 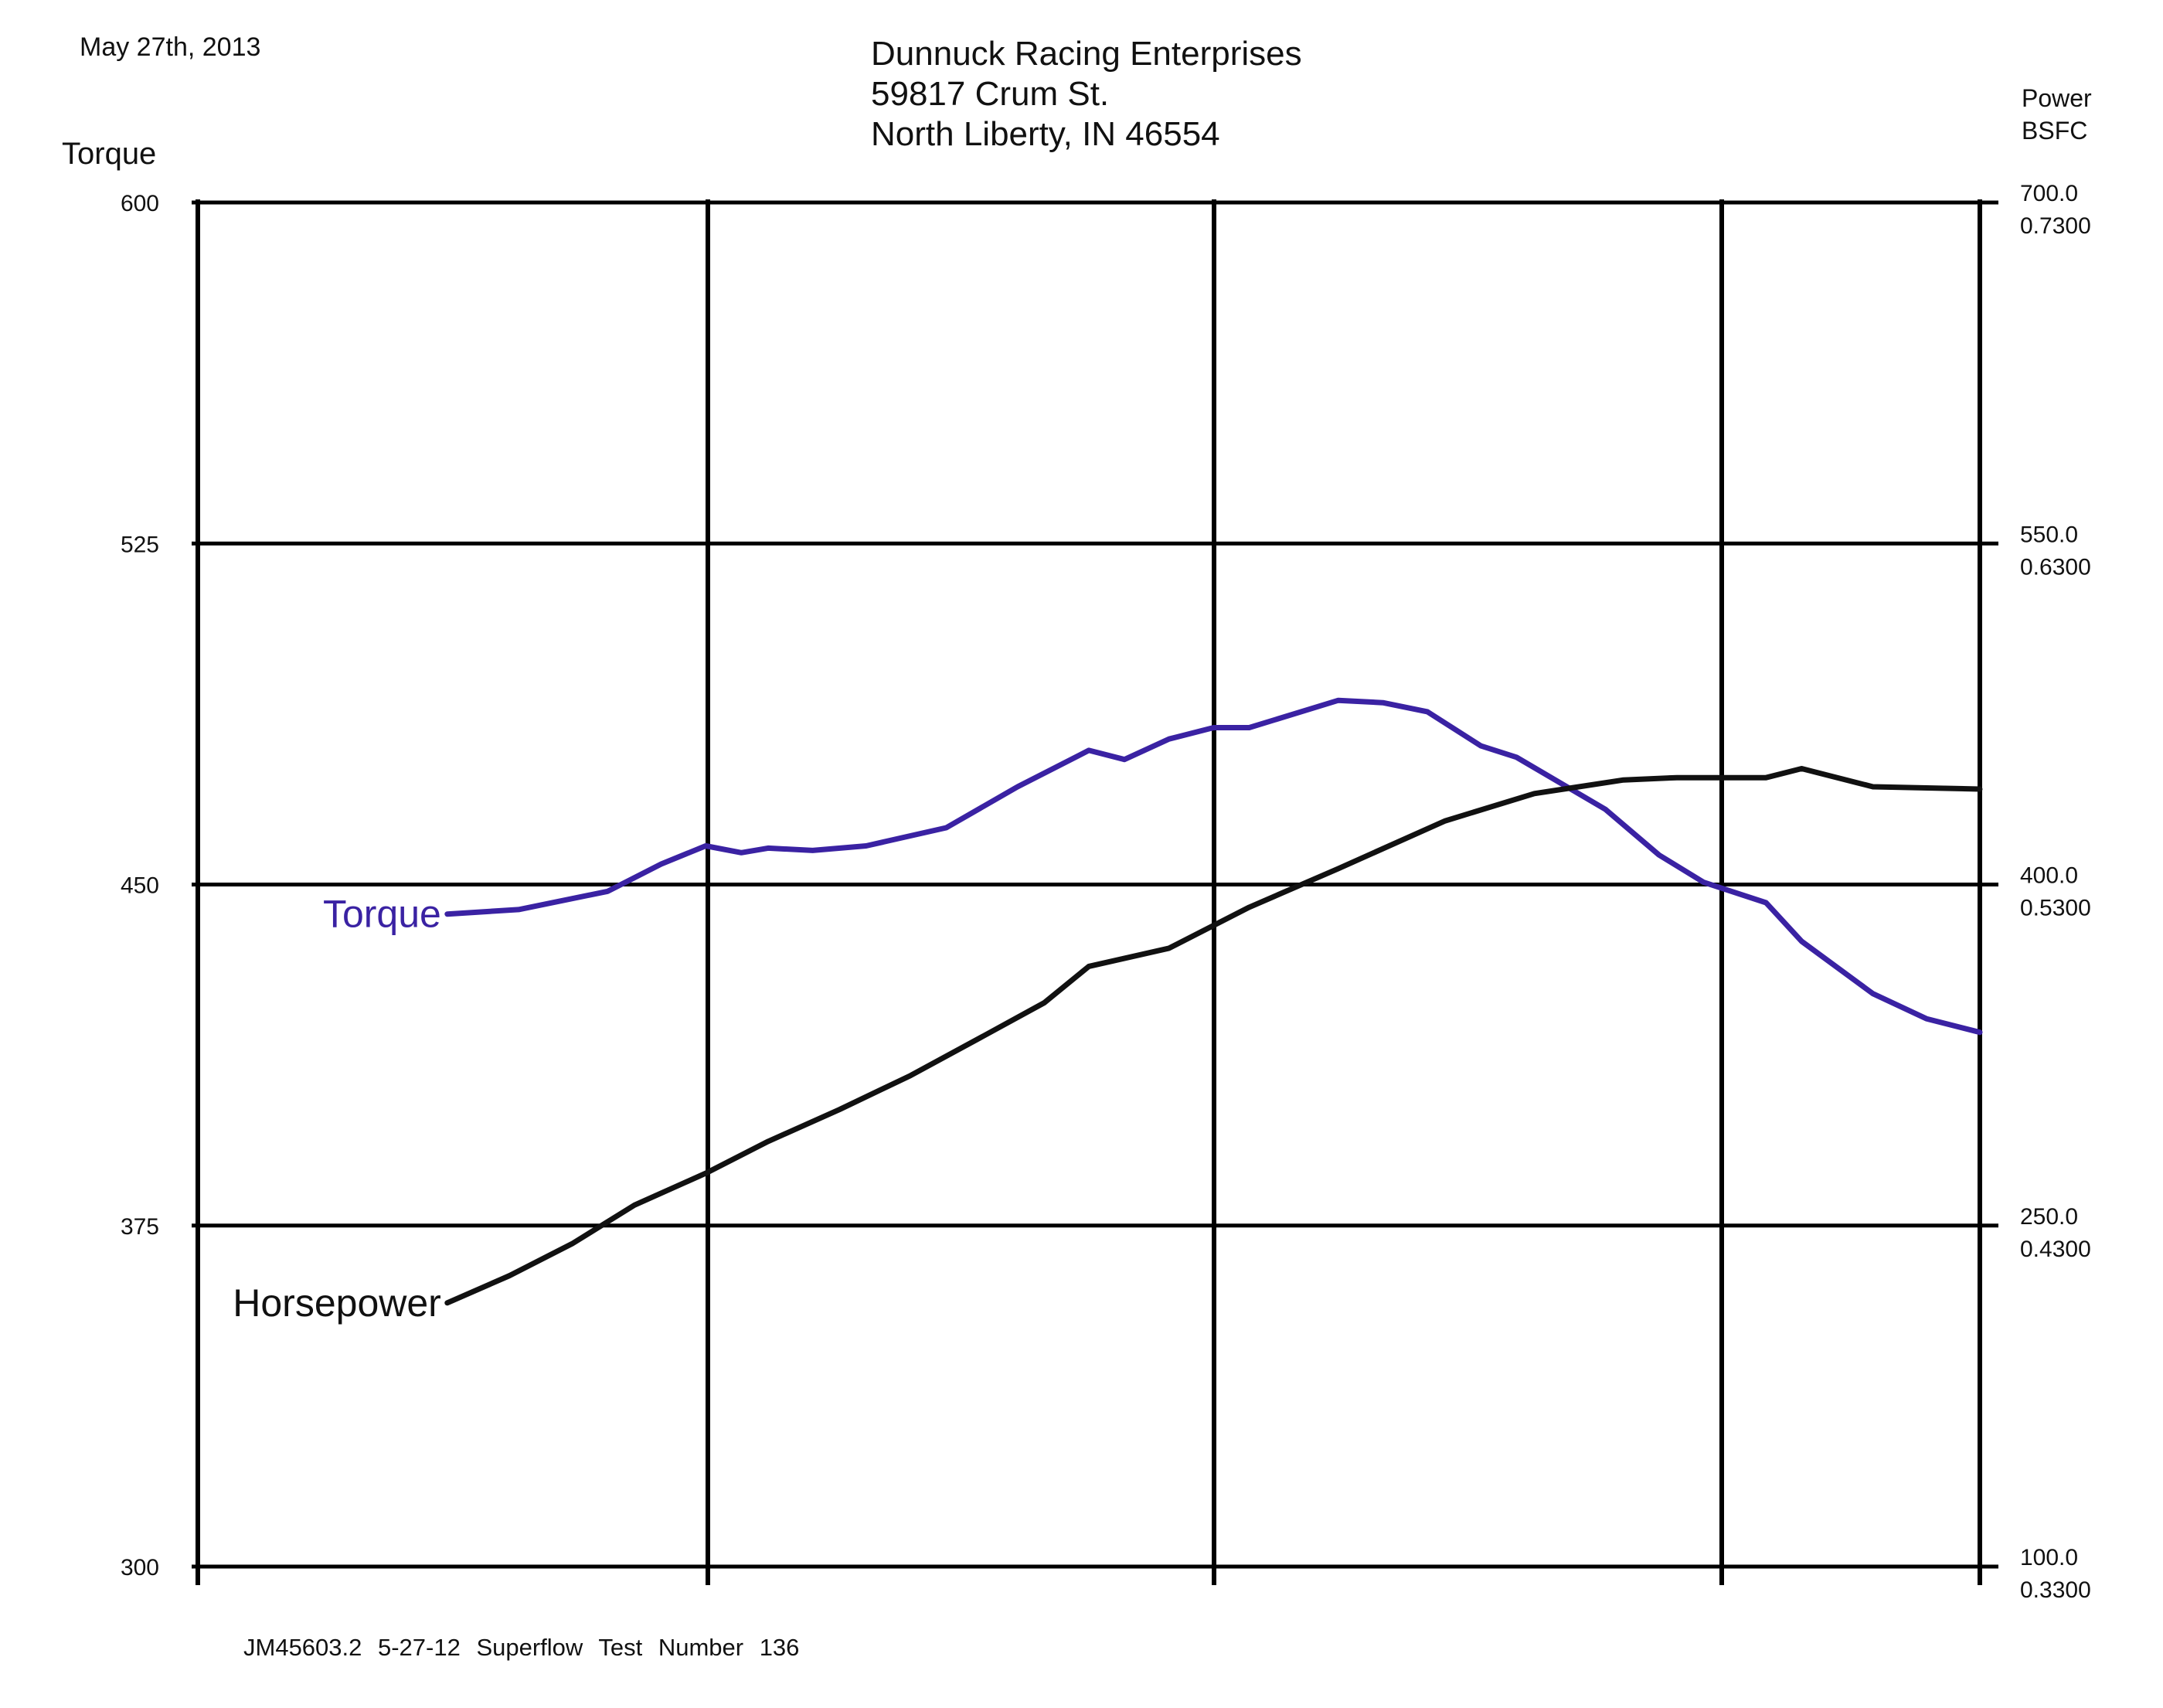 What do you see at coordinates (1046, 134) in the screenshot?
I see `company-city: North Liberty, IN 46554` at bounding box center [1046, 134].